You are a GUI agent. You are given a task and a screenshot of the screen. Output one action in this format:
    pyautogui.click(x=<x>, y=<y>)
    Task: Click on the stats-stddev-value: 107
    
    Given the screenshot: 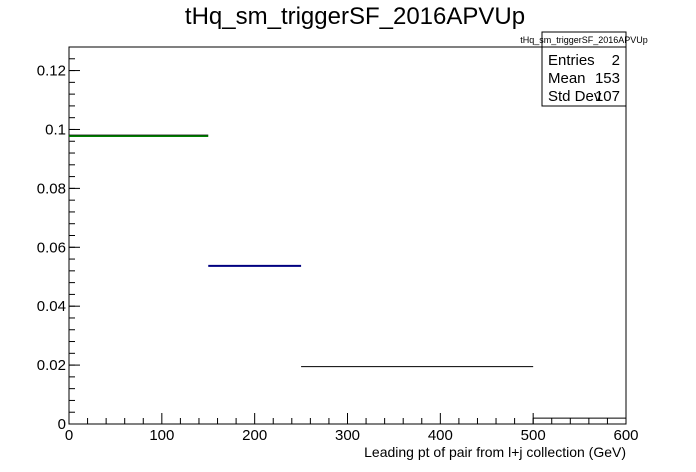 What is the action you would take?
    pyautogui.click(x=607, y=96)
    